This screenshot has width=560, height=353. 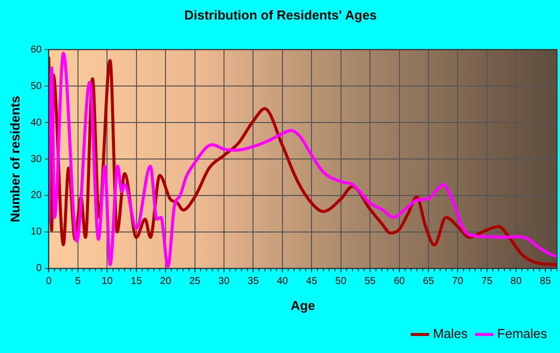 What do you see at coordinates (36, 122) in the screenshot?
I see `y-tick-label: 40` at bounding box center [36, 122].